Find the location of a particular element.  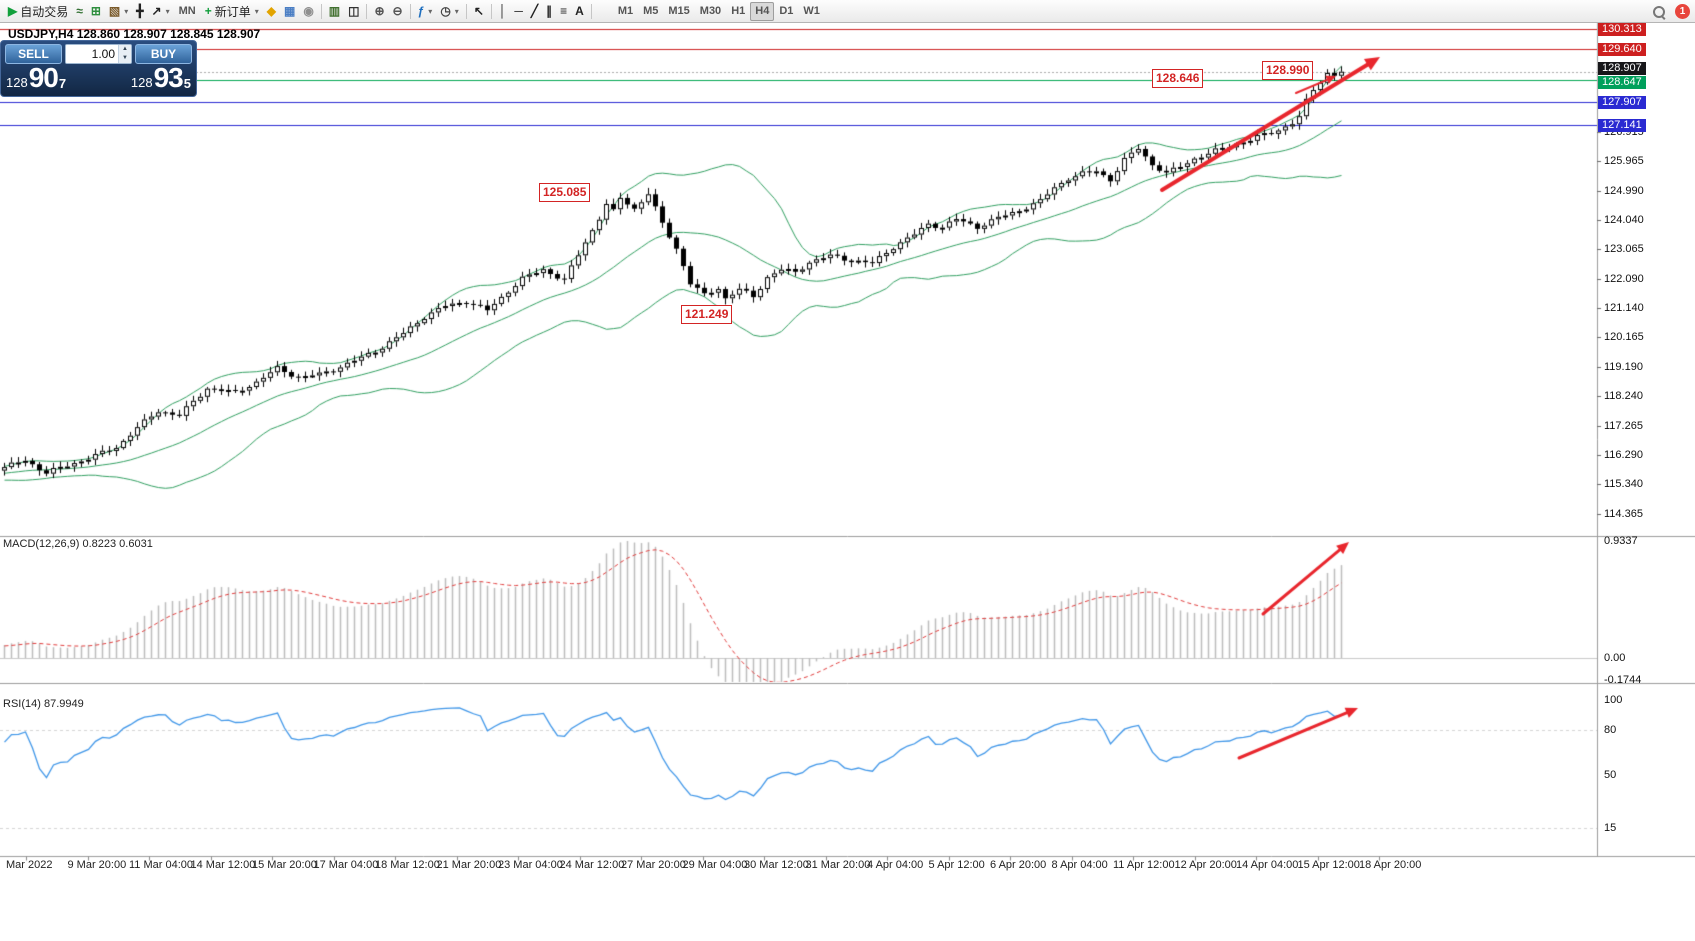

bar-chart-button: ▥ is located at coordinates (334, 11).